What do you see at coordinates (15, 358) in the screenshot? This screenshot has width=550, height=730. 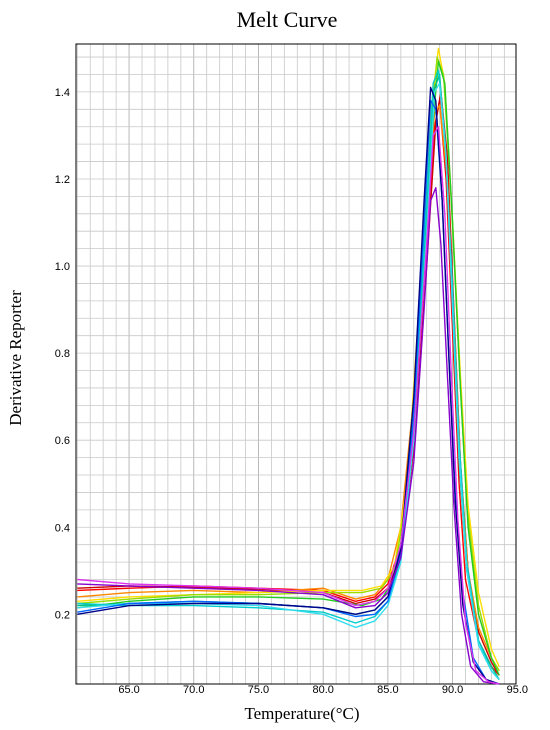 I see `y-axis-label: Derivative Reporter` at bounding box center [15, 358].